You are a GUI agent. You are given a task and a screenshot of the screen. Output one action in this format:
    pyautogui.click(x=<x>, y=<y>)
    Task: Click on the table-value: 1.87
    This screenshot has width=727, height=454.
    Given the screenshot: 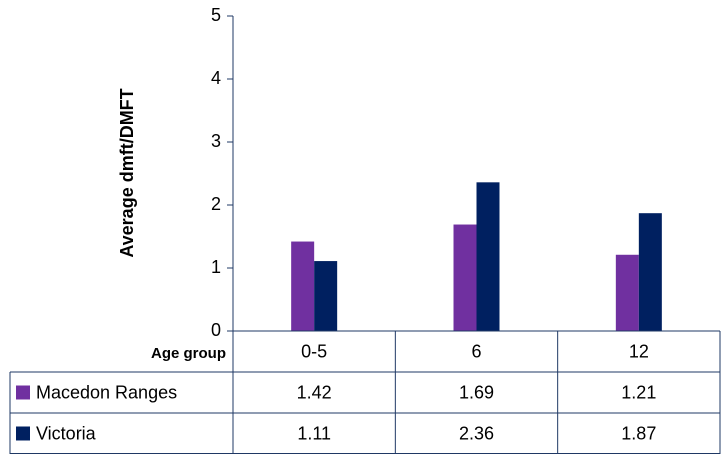 What is the action you would take?
    pyautogui.click(x=638, y=433)
    